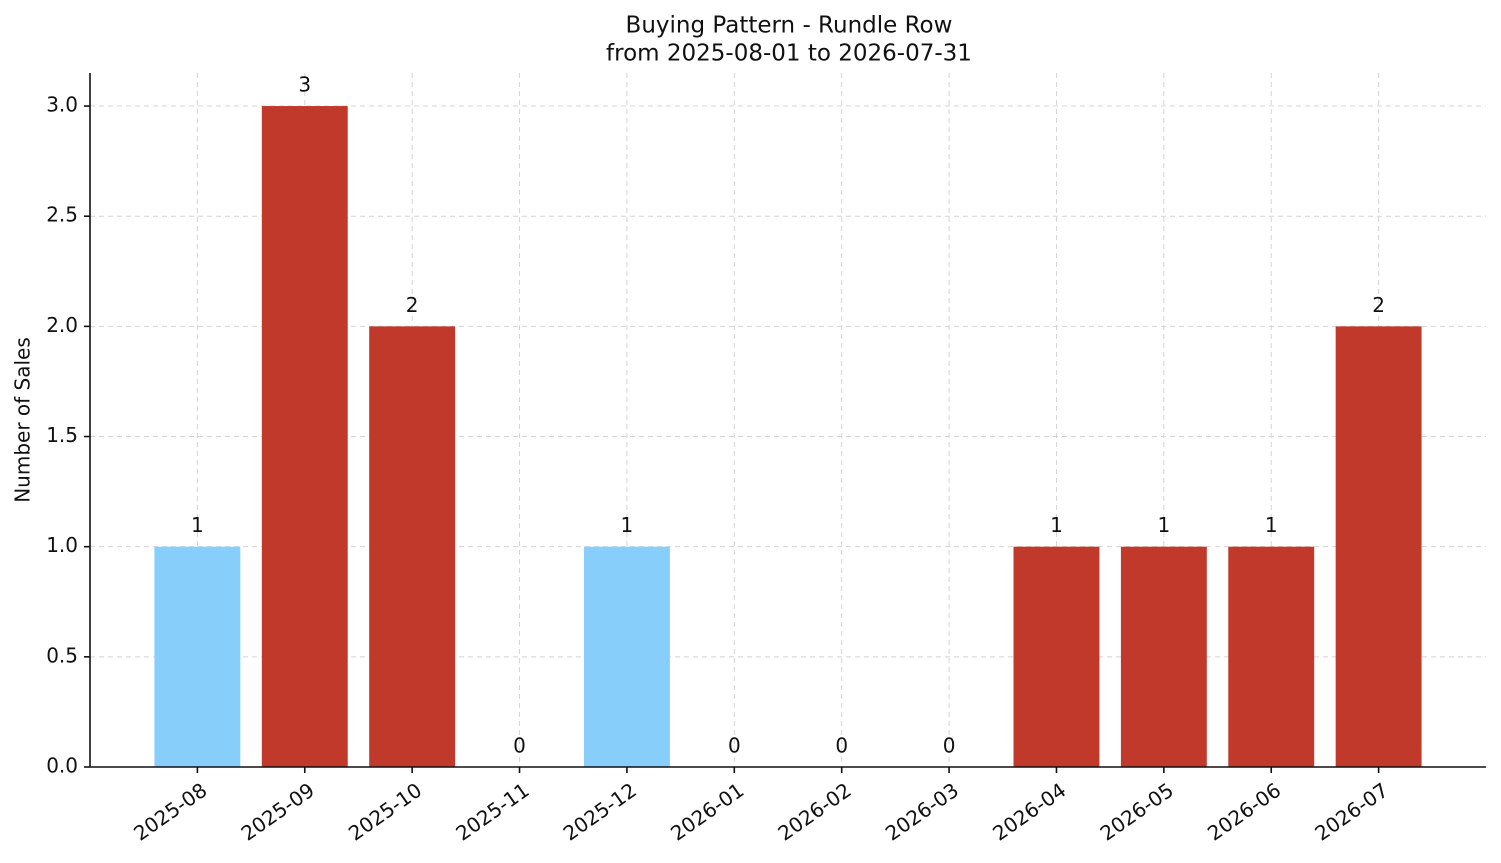  What do you see at coordinates (922, 812) in the screenshot?
I see `x-tick-label: 2026-03` at bounding box center [922, 812].